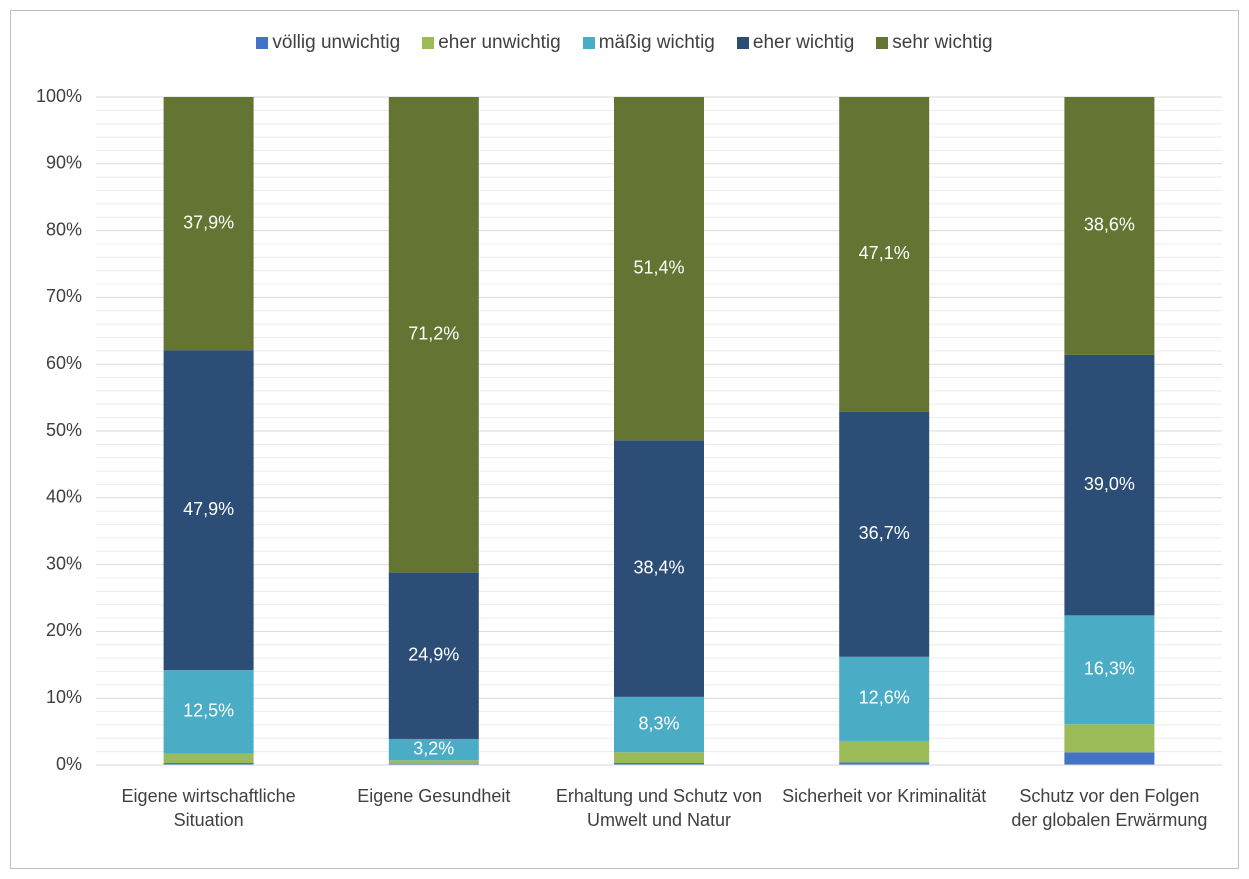 The image size is (1249, 879). I want to click on data-label: 39,0%, so click(1109, 484).